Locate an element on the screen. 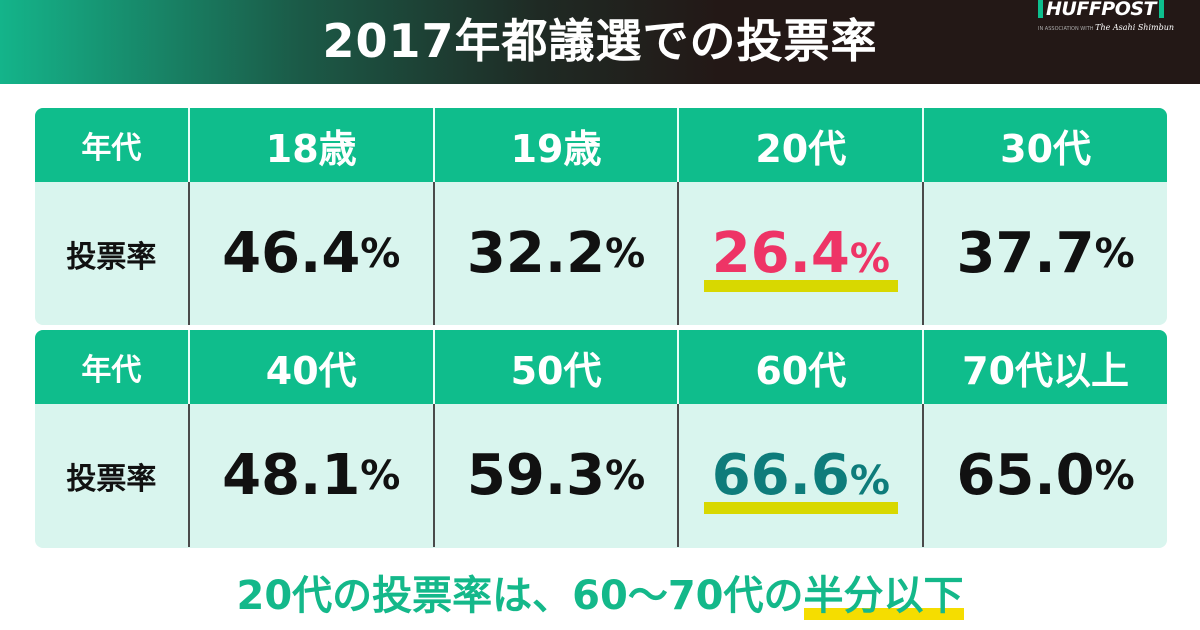  turnout-value: 32.2 is located at coordinates (536, 253).